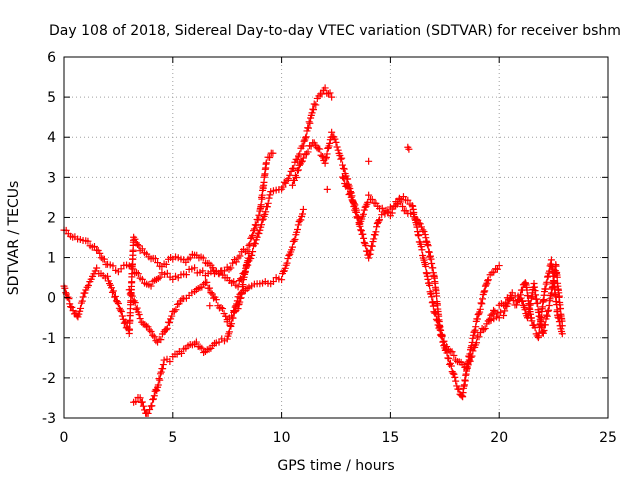  What do you see at coordinates (338, 438) in the screenshot?
I see `x-tick-labels: 0 5 10 15 20 25` at bounding box center [338, 438].